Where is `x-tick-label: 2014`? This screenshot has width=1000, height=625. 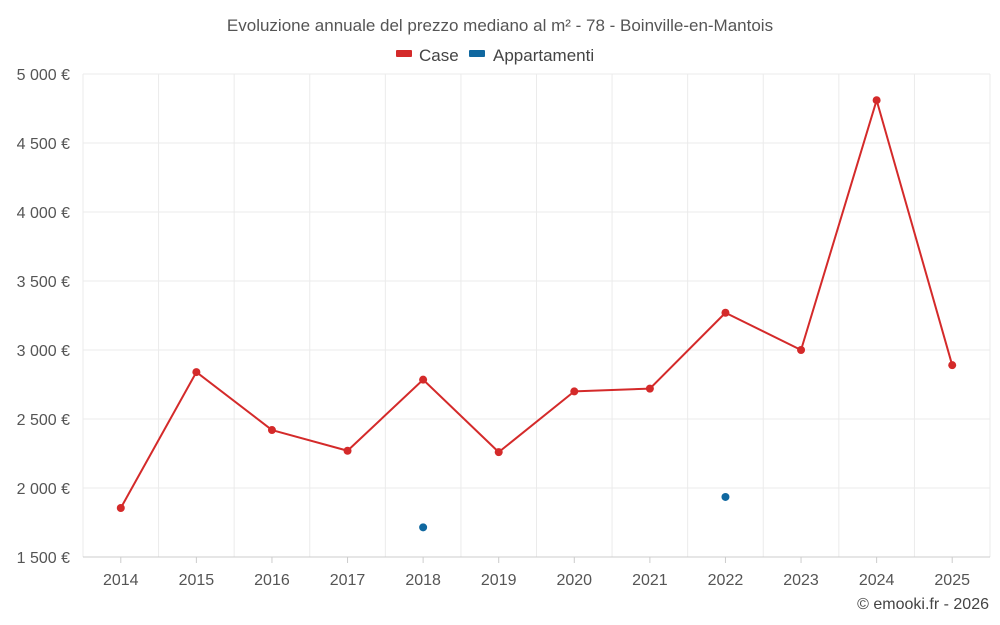 x-tick-label: 2014 is located at coordinates (121, 580).